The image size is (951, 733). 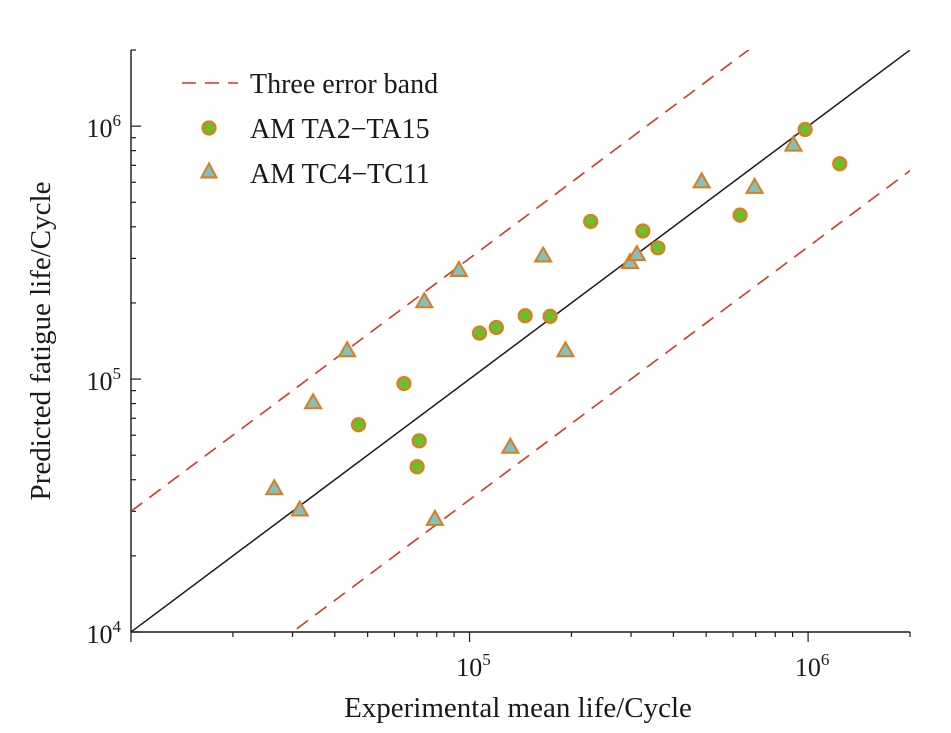 What do you see at coordinates (209, 170) in the screenshot?
I see `legend-tc-marker` at bounding box center [209, 170].